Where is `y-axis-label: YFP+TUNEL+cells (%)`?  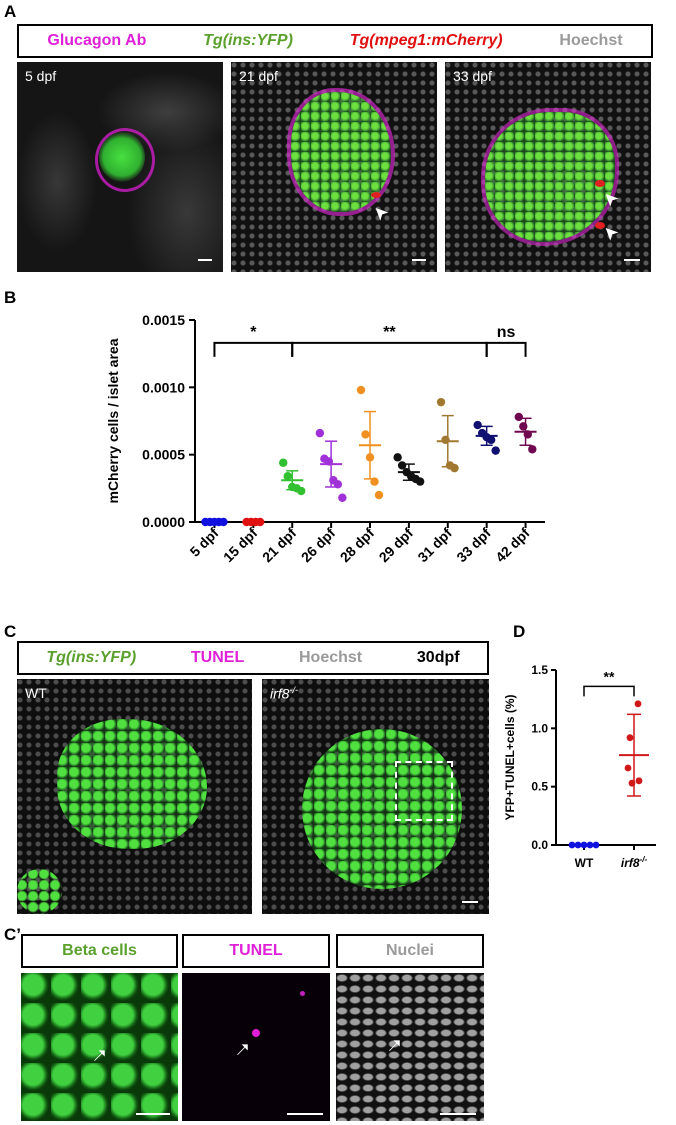 y-axis-label: YFP+TUNEL+cells (%) is located at coordinates (510, 757).